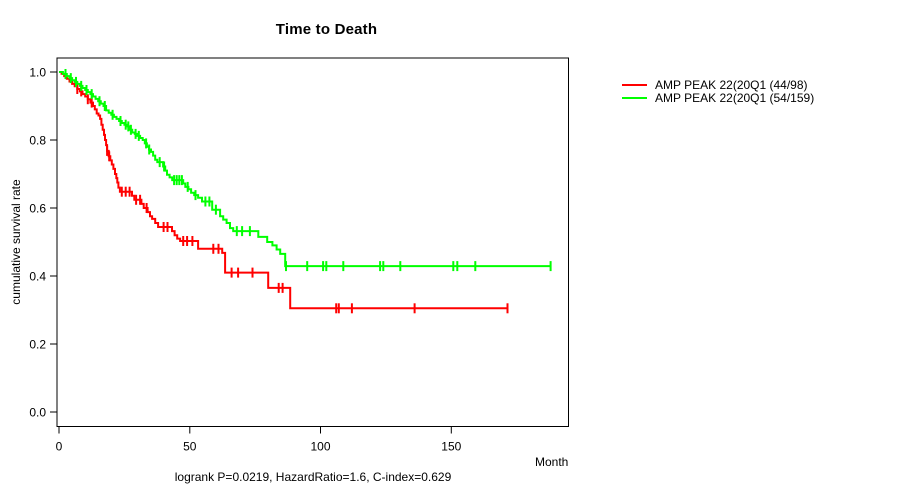  What do you see at coordinates (731, 84) in the screenshot?
I see `legend-label-group1: AMP PEAK 22(20Q1 (44/98)` at bounding box center [731, 84].